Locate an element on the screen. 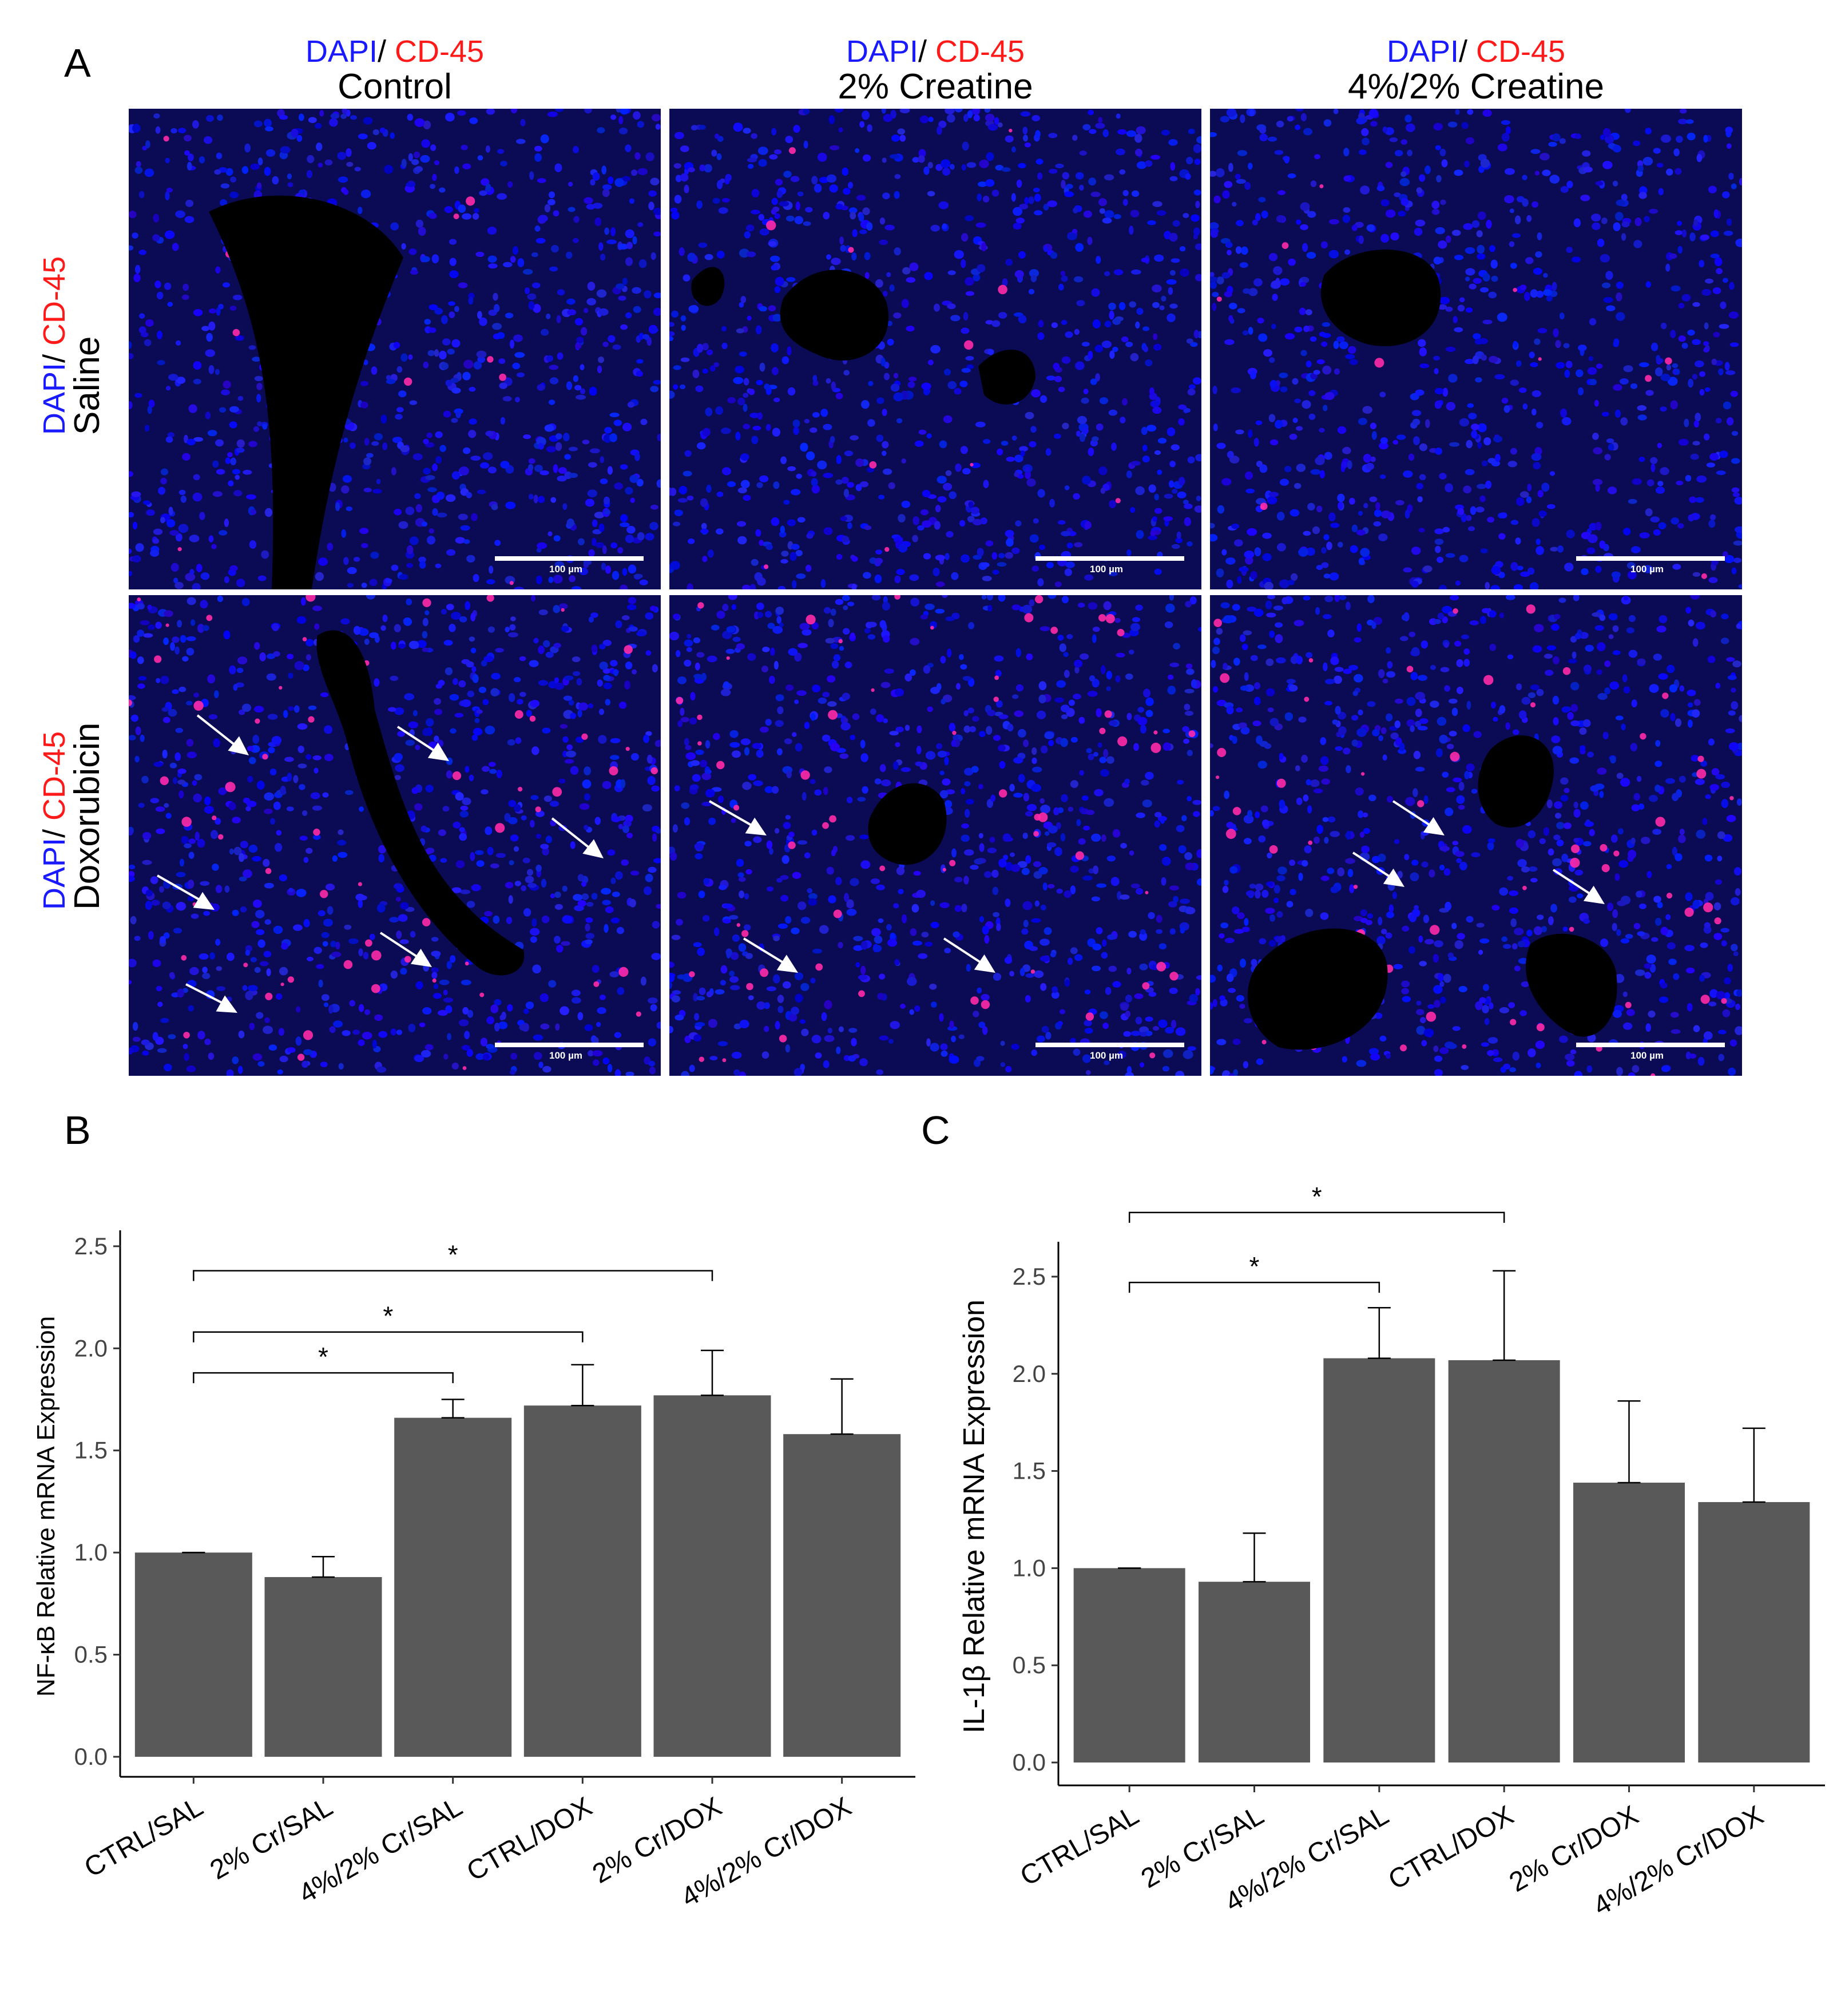  row-stain-label: DAPI/ CD-45 is located at coordinates (54, 345).